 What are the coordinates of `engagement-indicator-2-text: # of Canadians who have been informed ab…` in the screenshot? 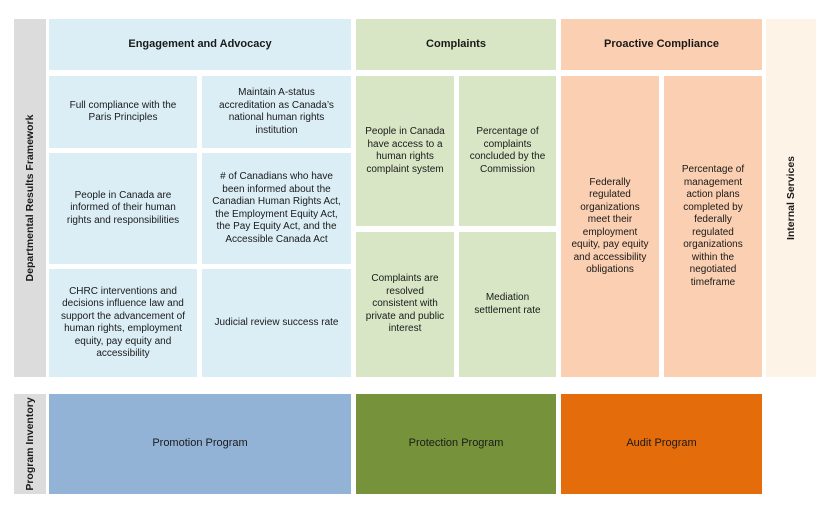 It's located at (276, 208).